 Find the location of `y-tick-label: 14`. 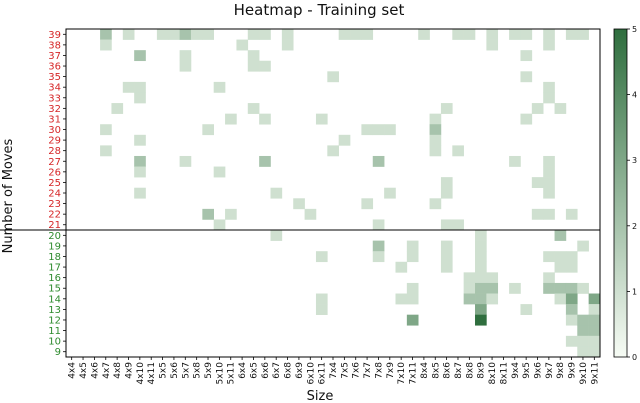

y-tick-label: 14 is located at coordinates (54, 299).